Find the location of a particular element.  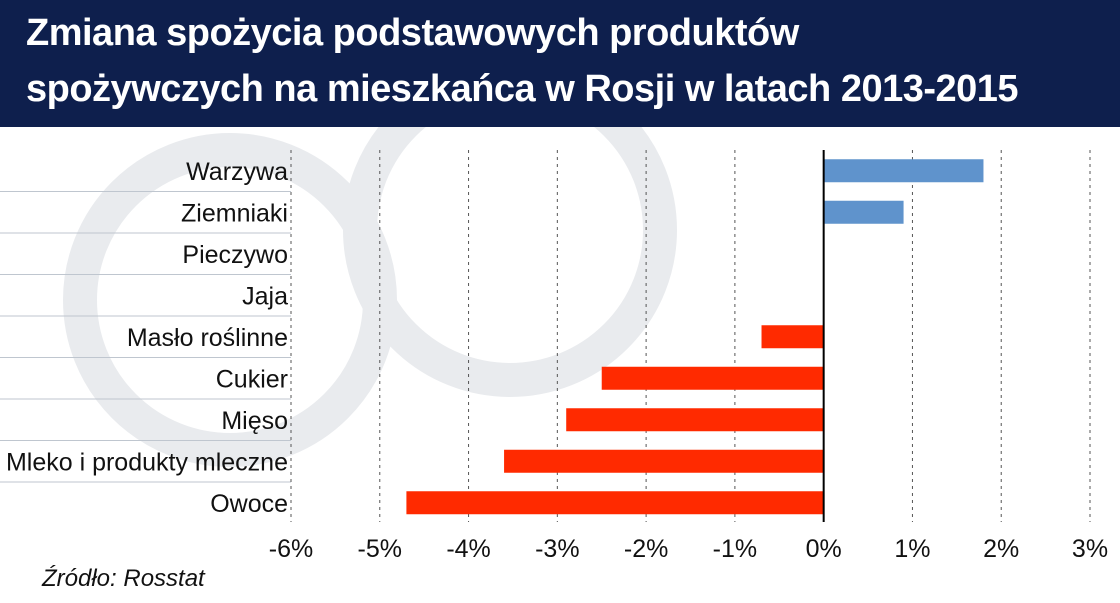

x-tick-label: 1% is located at coordinates (912, 549).